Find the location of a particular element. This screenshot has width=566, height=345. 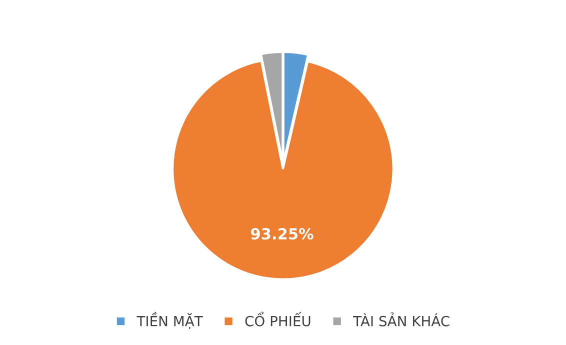

legend-label: TIỀN MẶT is located at coordinates (169, 320).